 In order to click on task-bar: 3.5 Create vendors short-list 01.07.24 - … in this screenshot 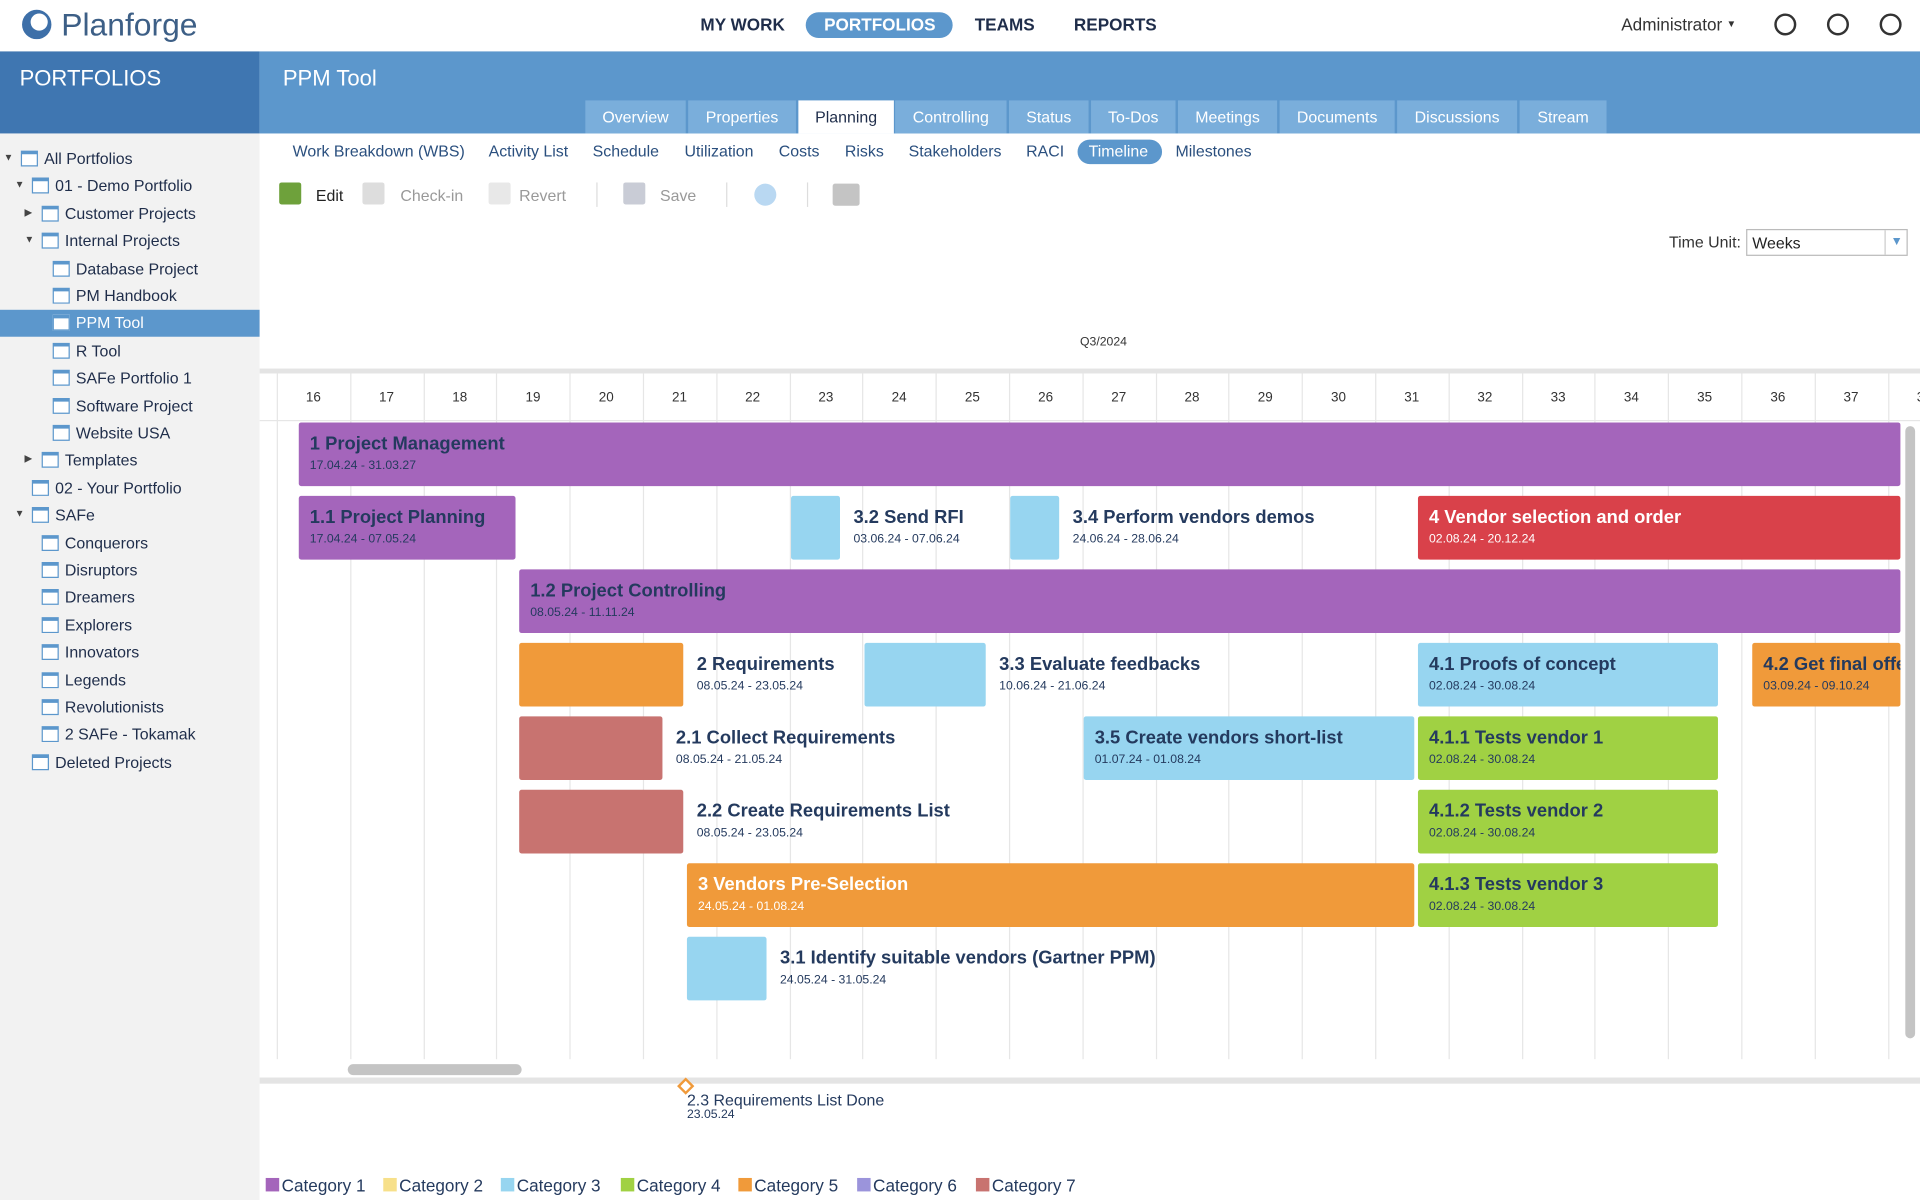, I will do `click(1249, 748)`.